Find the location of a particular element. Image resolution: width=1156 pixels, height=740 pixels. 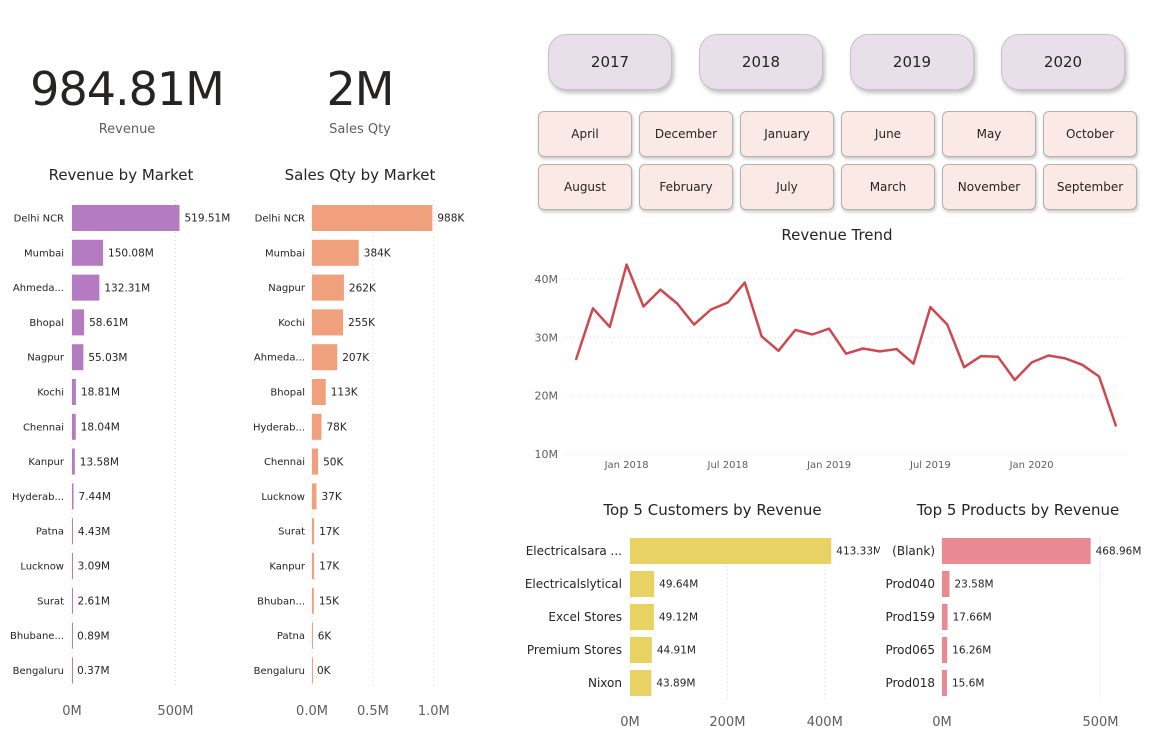

salesqty-market-tick-label: 0.5M is located at coordinates (373, 711).